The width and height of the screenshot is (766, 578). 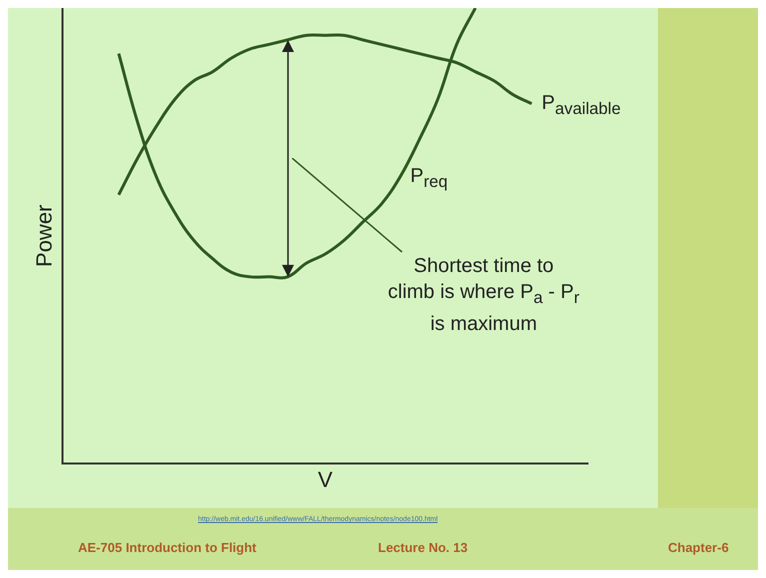 What do you see at coordinates (698, 547) in the screenshot?
I see `text: Chapter-6` at bounding box center [698, 547].